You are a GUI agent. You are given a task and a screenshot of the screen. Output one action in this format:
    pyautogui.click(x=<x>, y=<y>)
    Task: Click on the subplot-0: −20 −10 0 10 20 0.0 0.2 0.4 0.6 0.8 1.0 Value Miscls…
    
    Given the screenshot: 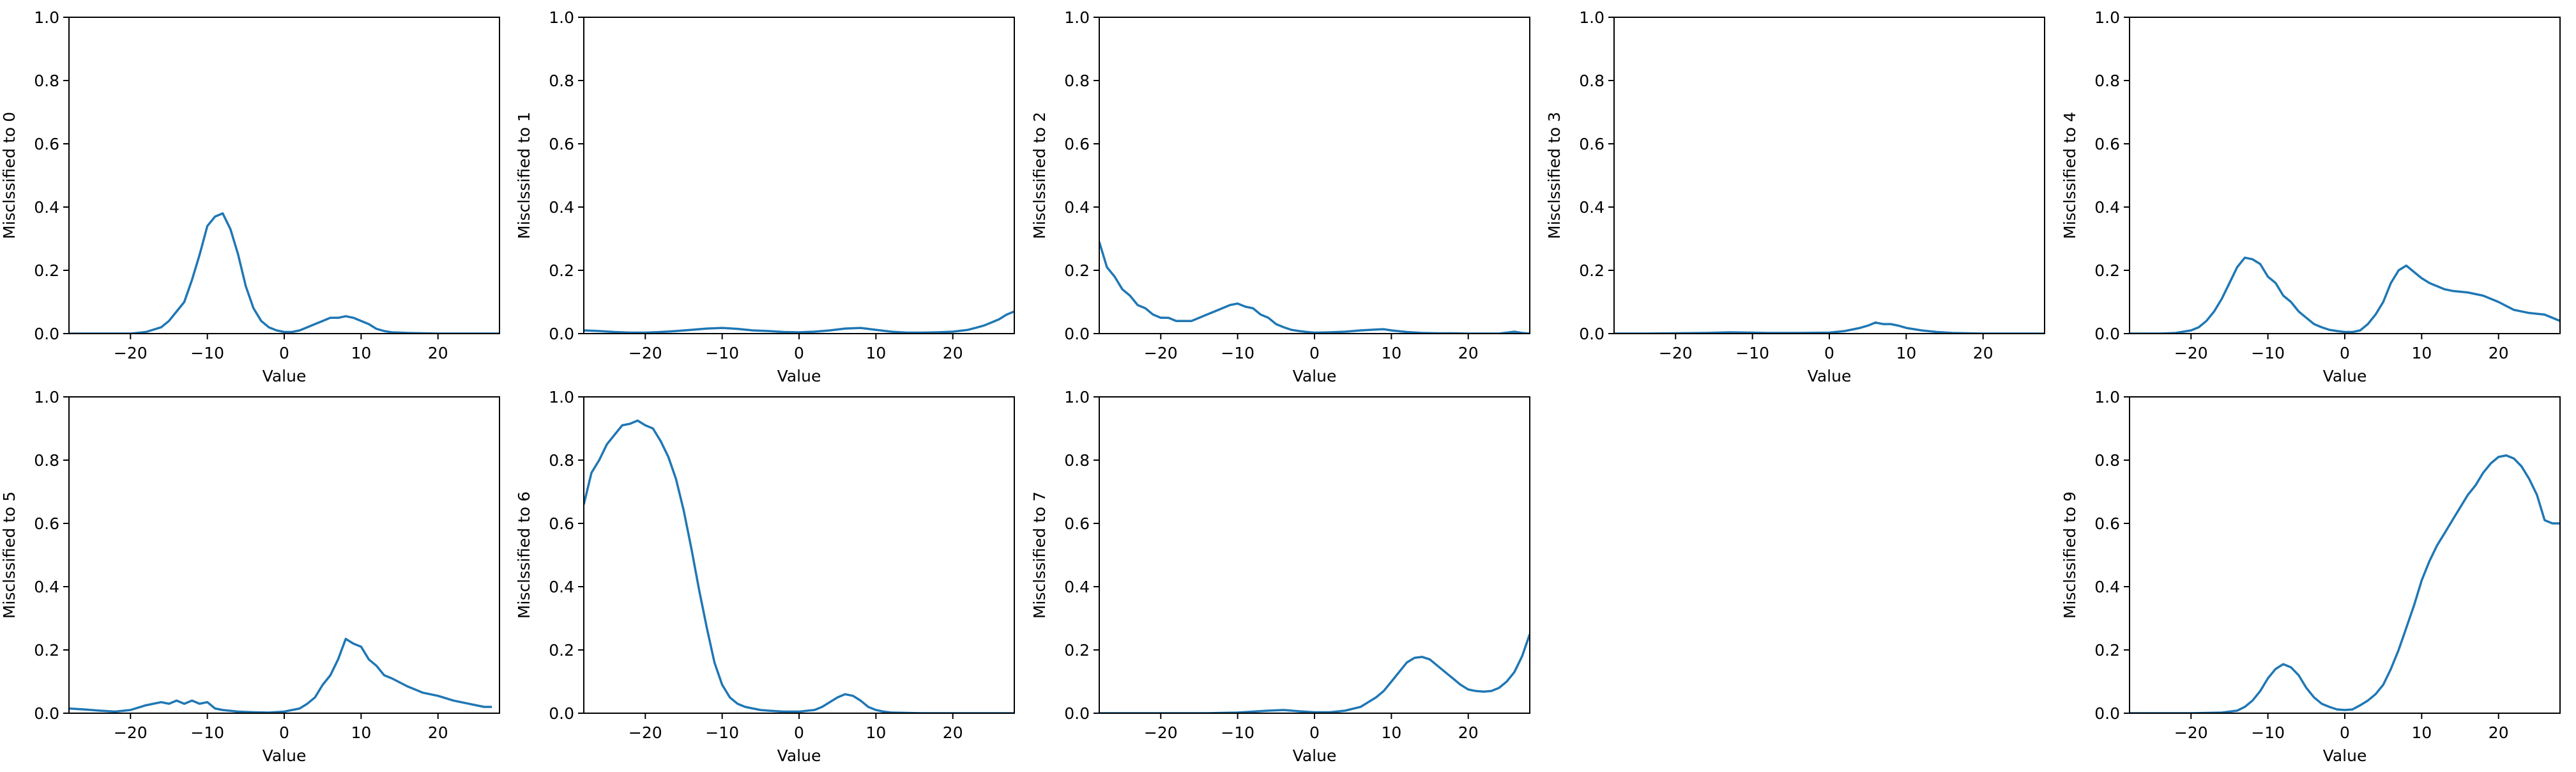 What is the action you would take?
    pyautogui.click(x=250, y=197)
    